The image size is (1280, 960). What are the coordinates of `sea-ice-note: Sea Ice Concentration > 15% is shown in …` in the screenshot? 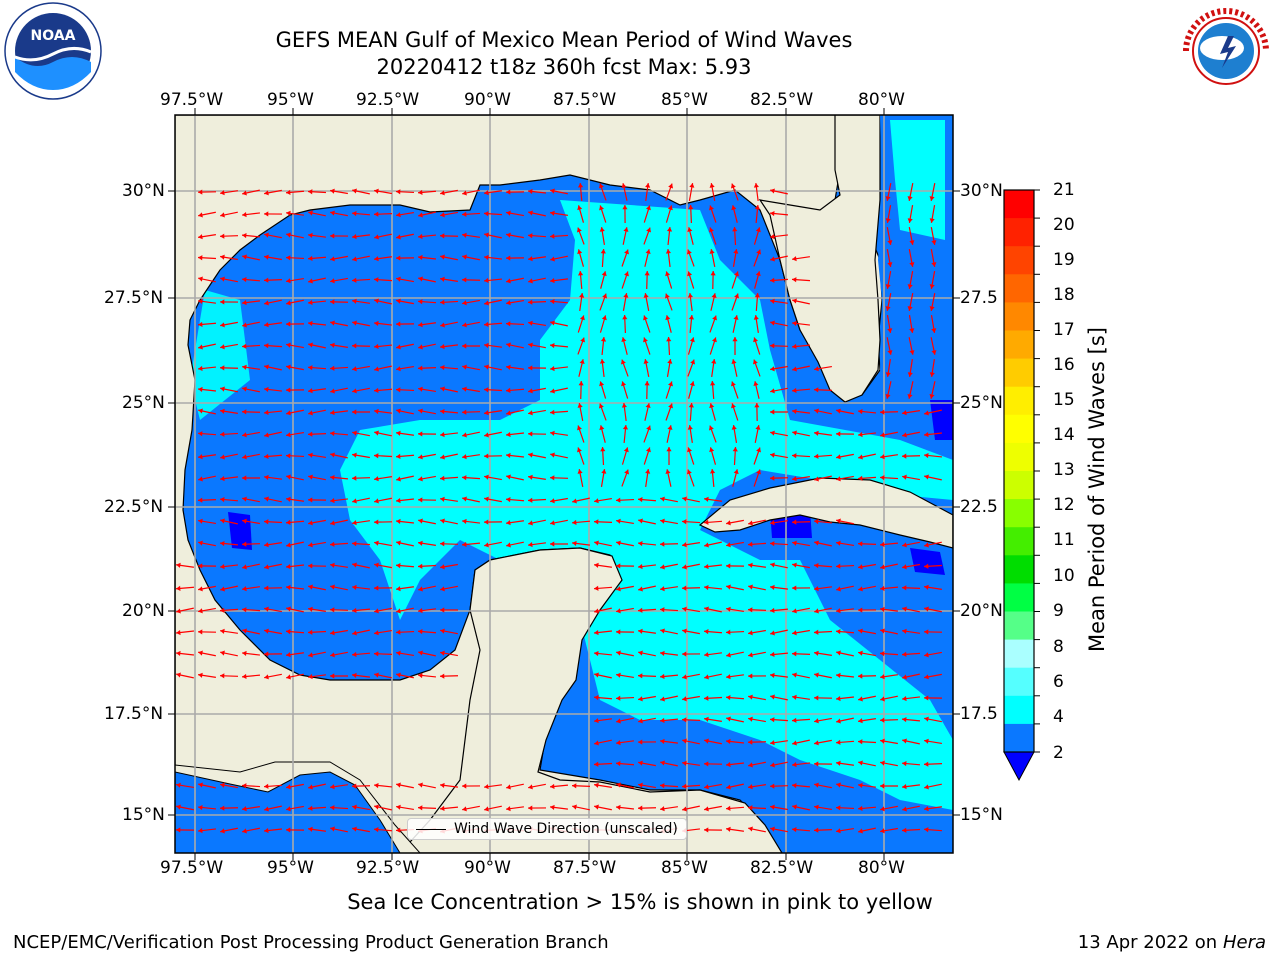 It's located at (640, 902).